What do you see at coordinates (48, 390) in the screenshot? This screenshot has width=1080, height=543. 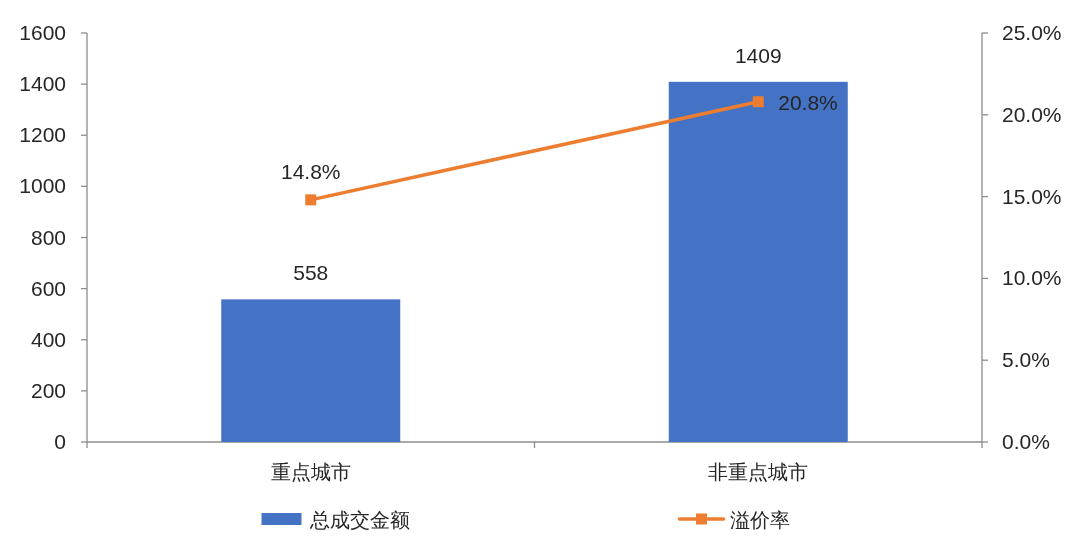 I see `y-tick-label: 200` at bounding box center [48, 390].